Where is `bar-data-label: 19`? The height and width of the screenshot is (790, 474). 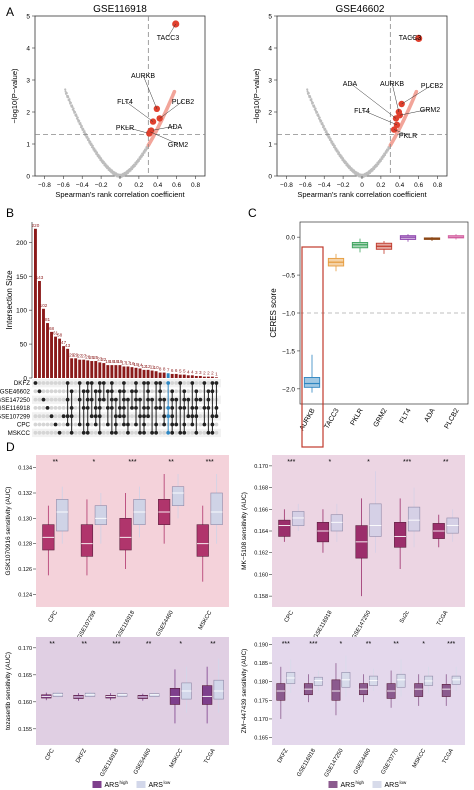 bar-data-label: 19 is located at coordinates (112, 361).